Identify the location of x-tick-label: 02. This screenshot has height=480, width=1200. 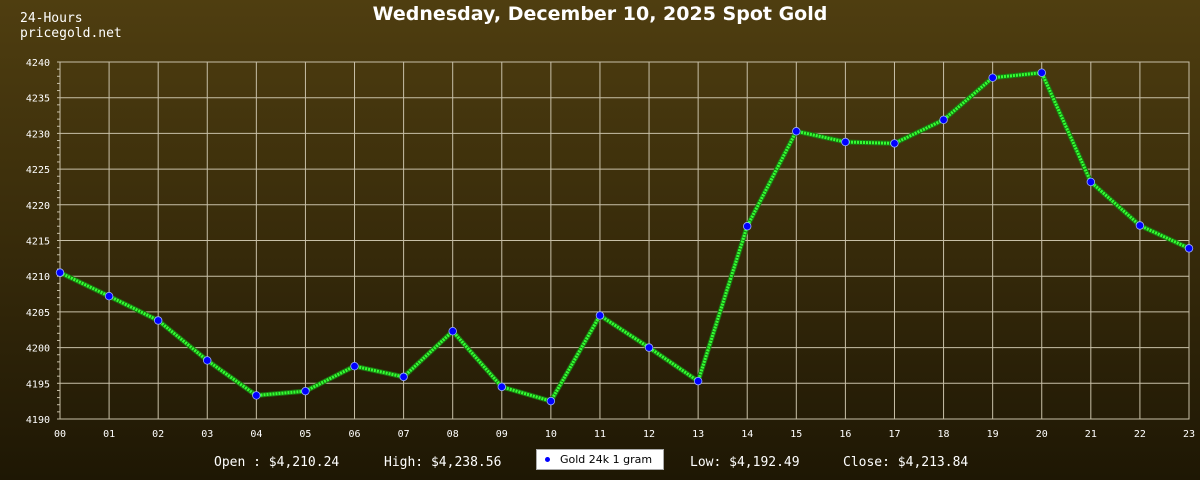
(158, 434).